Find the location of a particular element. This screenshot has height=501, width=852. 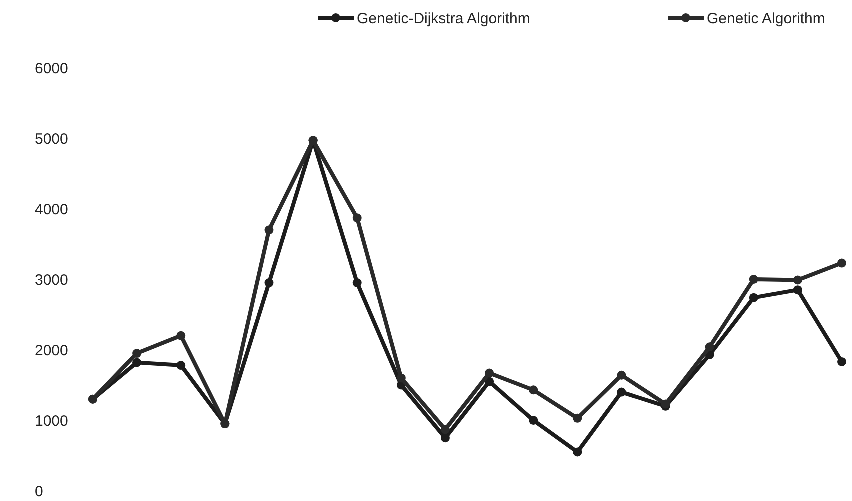

y-tick-label: 6000 is located at coordinates (51, 69).